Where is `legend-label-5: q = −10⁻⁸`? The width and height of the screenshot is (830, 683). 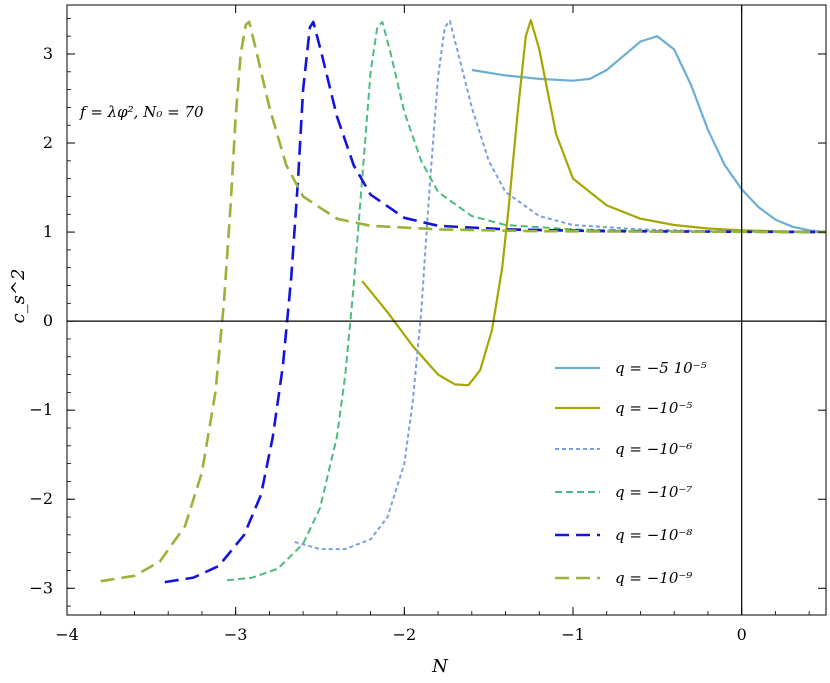 legend-label-5: q = −10⁻⁸ is located at coordinates (653, 535).